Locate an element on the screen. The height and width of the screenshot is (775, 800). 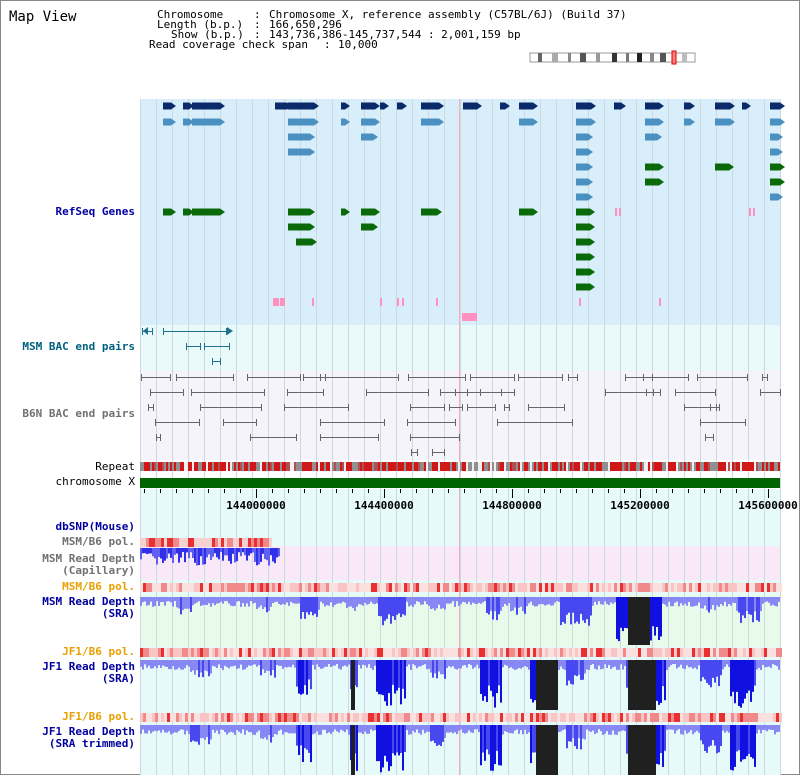
info-show-val: 143,736,386-145,737,544 : 2,001,159 bp is located at coordinates (395, 34).